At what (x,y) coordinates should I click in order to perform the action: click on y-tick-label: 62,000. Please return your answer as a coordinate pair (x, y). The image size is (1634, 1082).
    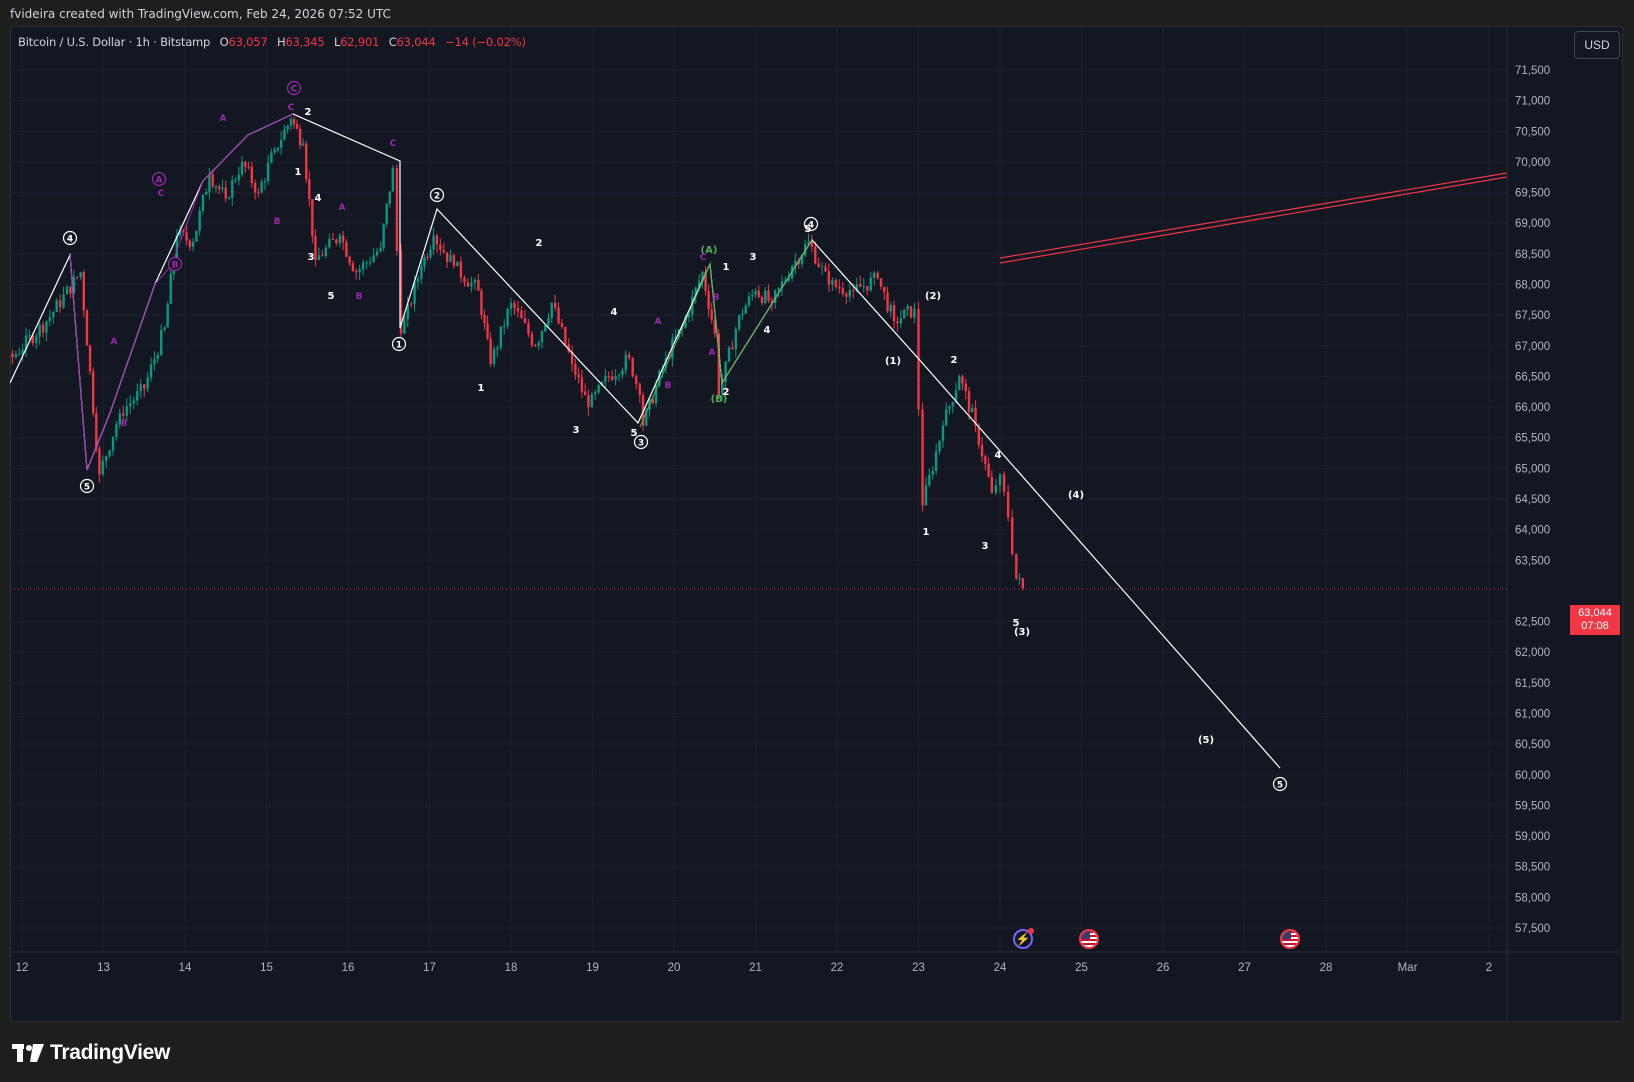
    Looking at the image, I should click on (1532, 653).